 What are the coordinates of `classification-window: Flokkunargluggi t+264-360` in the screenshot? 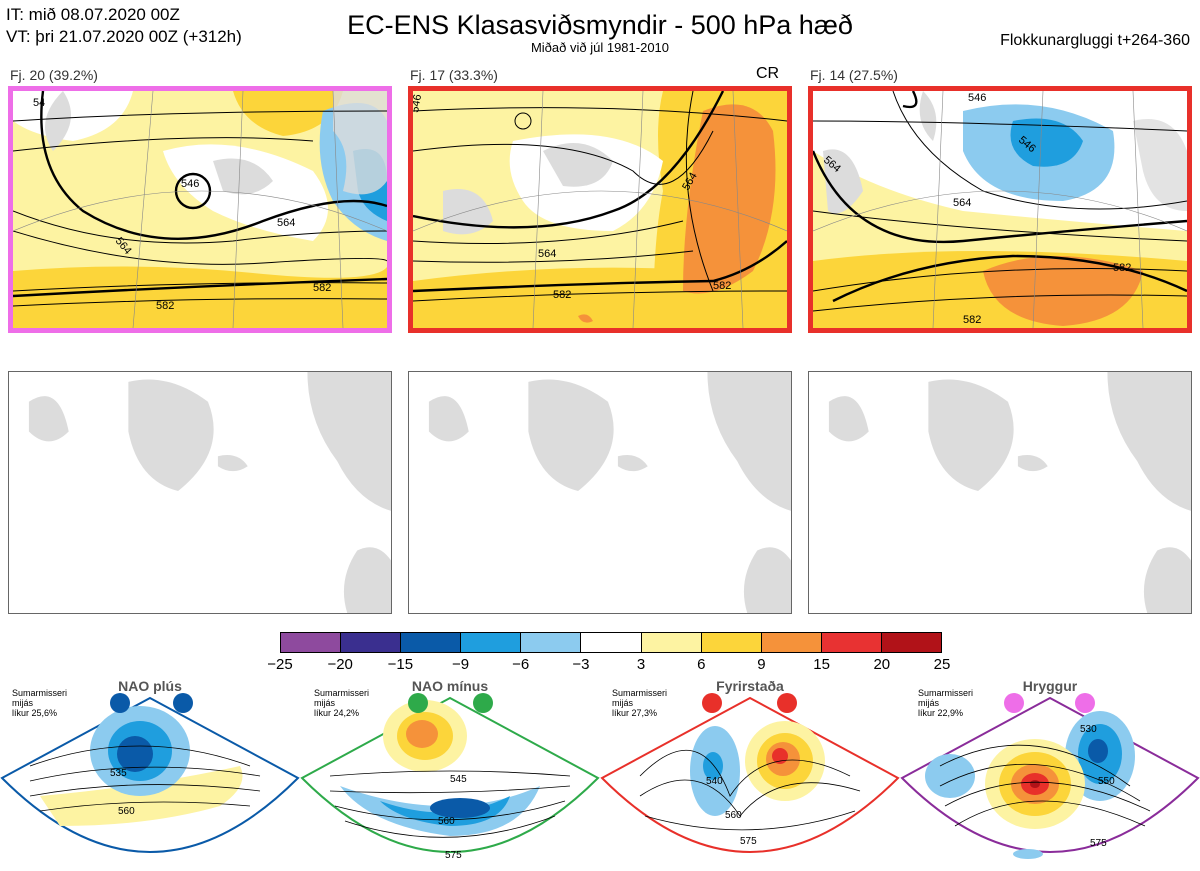 It's located at (1095, 40).